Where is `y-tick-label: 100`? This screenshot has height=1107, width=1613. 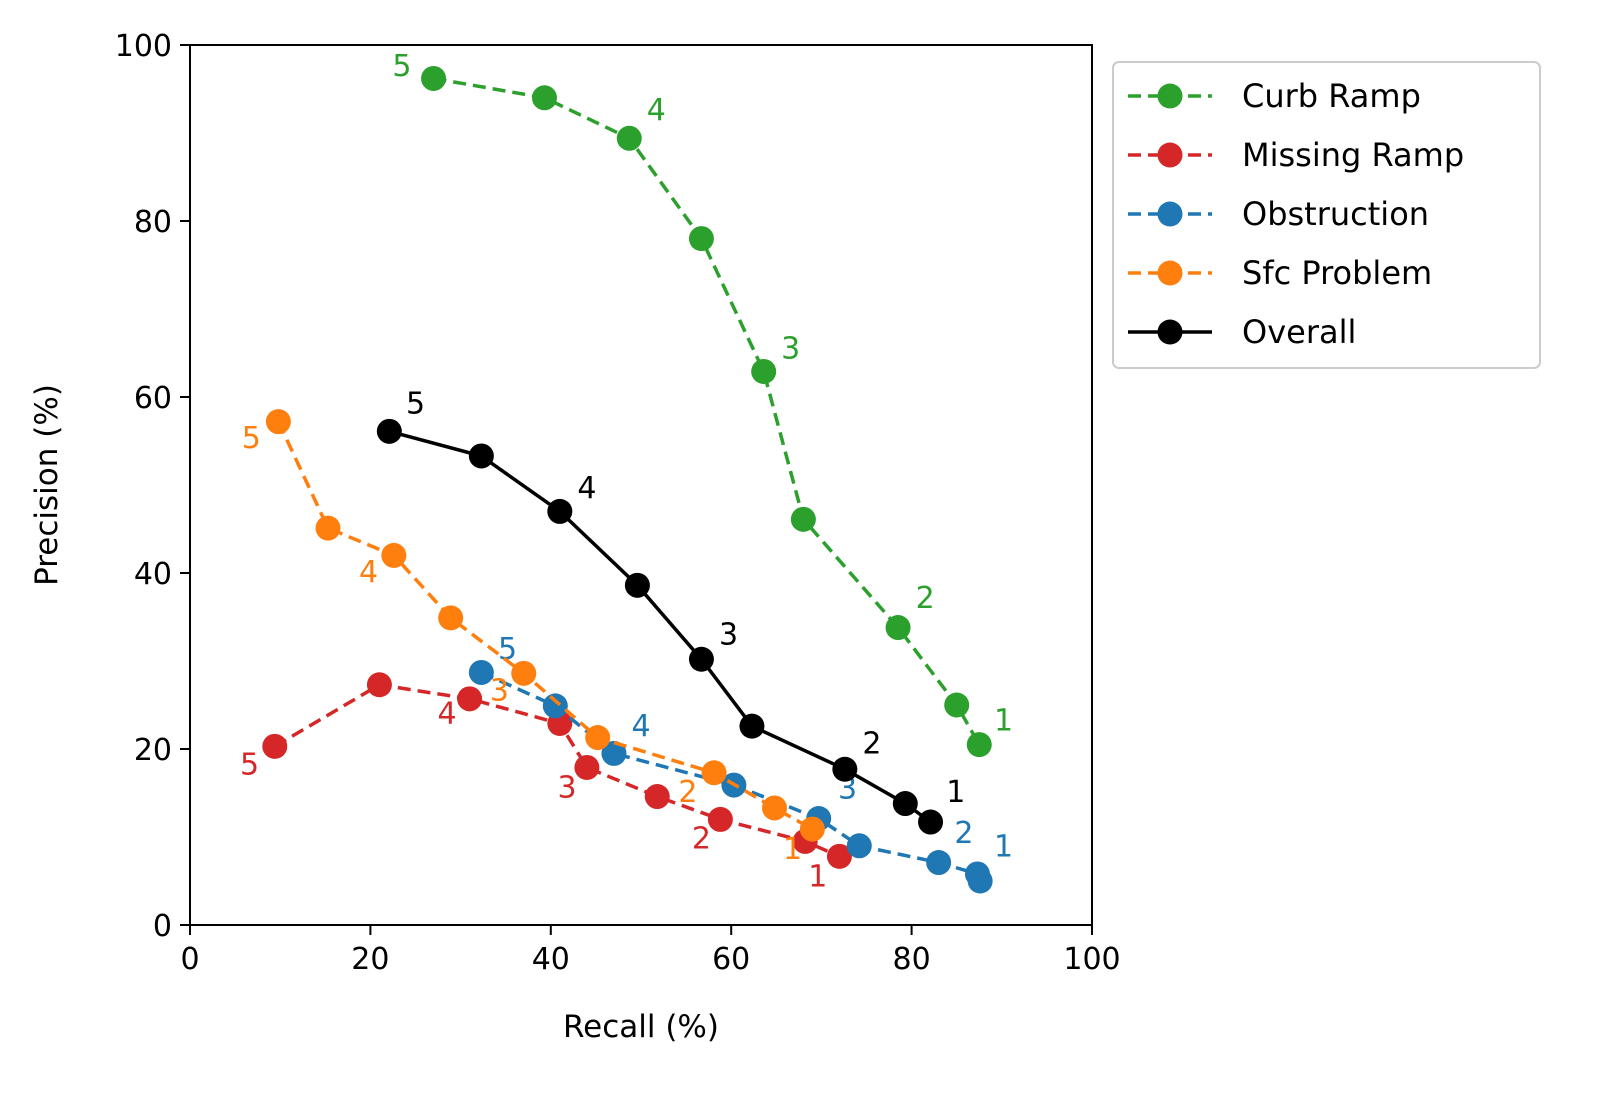 y-tick-label: 100 is located at coordinates (143, 46).